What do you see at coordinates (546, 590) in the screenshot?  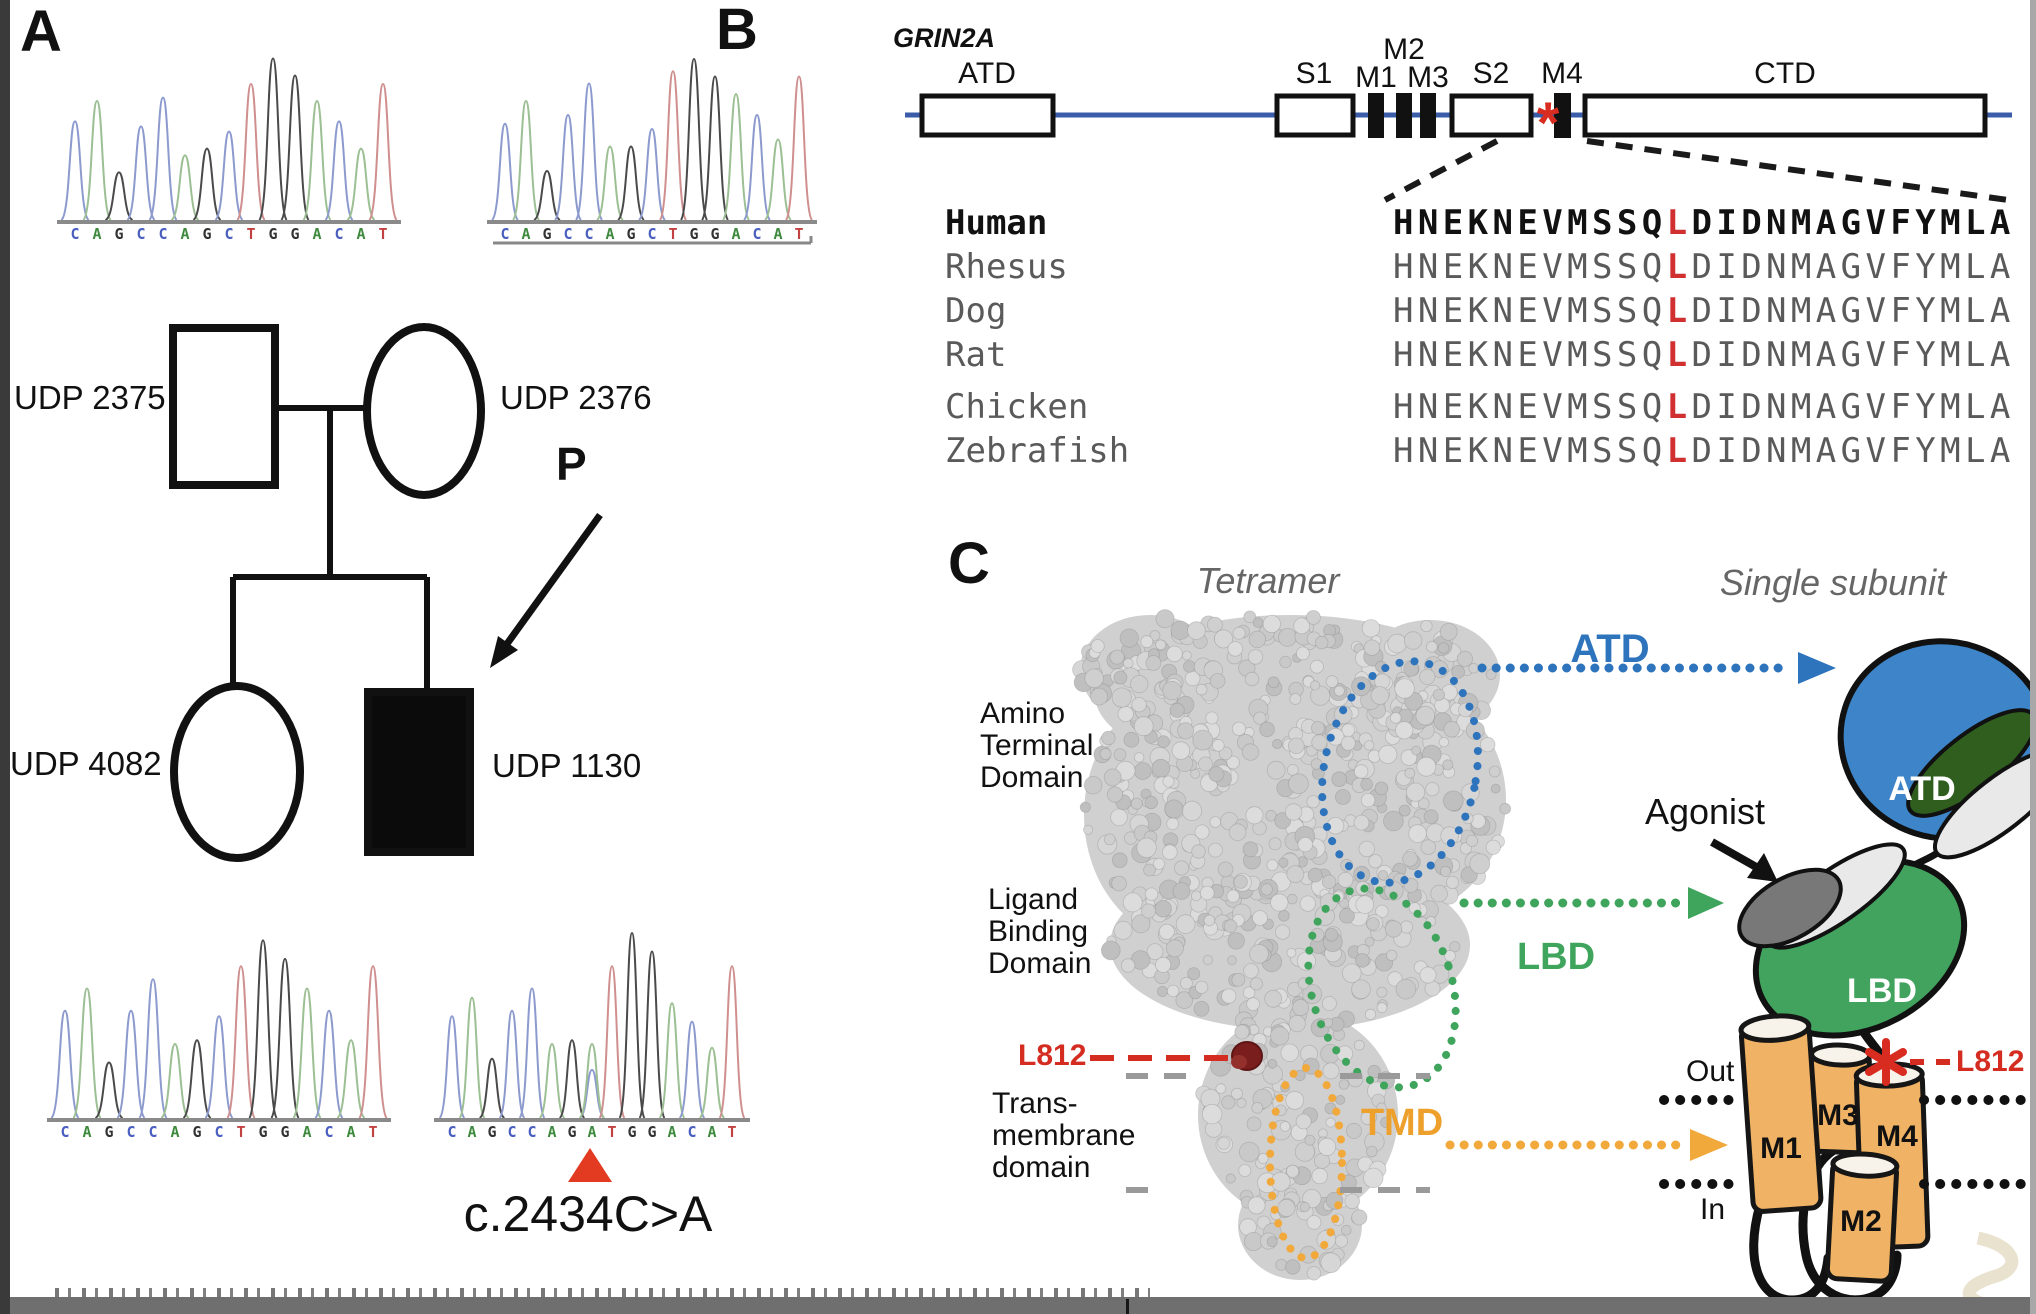 I see `proband-pointer-arrow` at bounding box center [546, 590].